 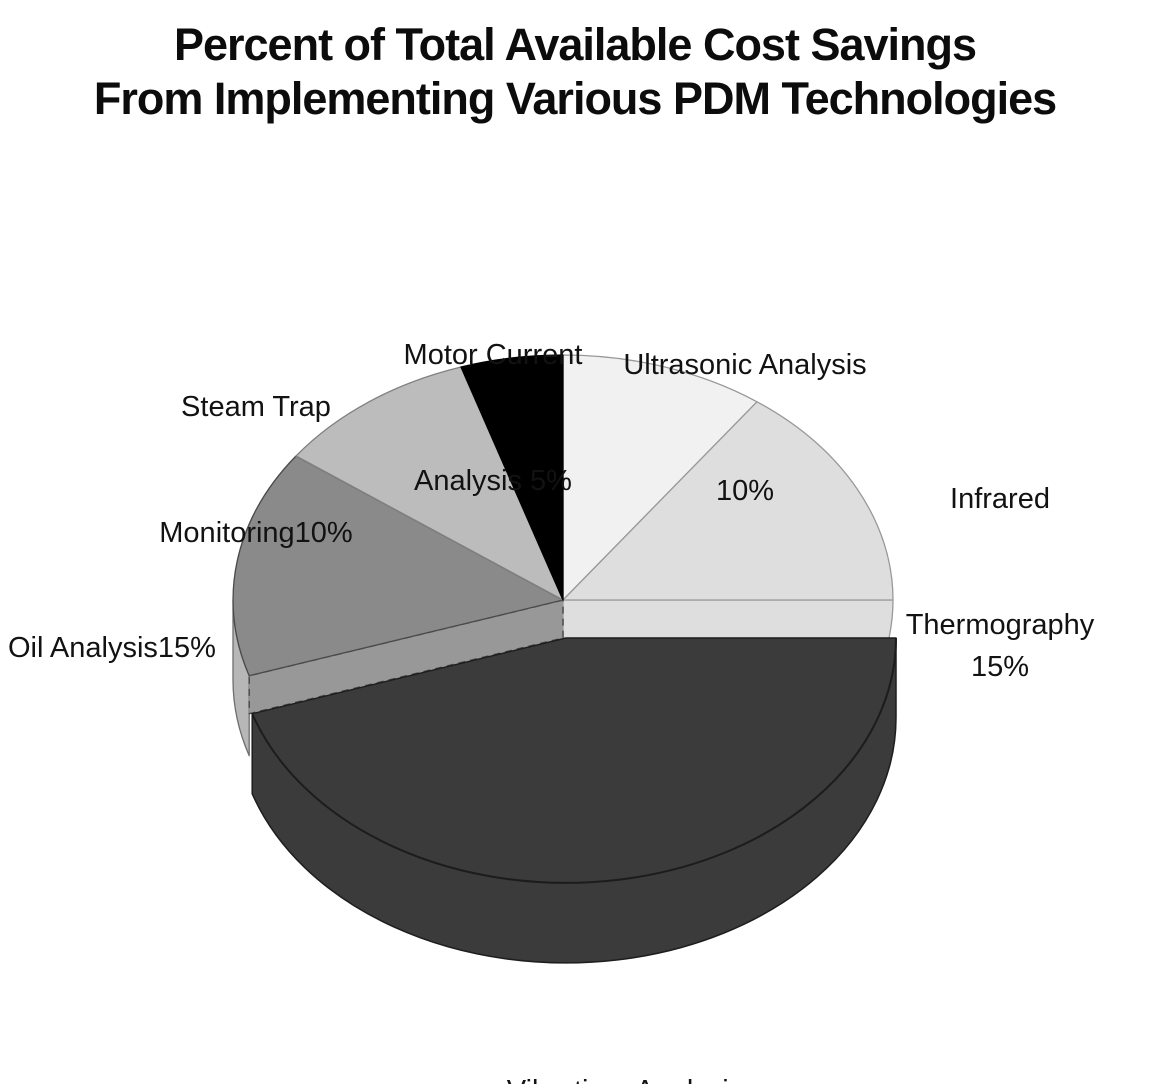 I want to click on slice-label-line: 10%, so click(x=745, y=491).